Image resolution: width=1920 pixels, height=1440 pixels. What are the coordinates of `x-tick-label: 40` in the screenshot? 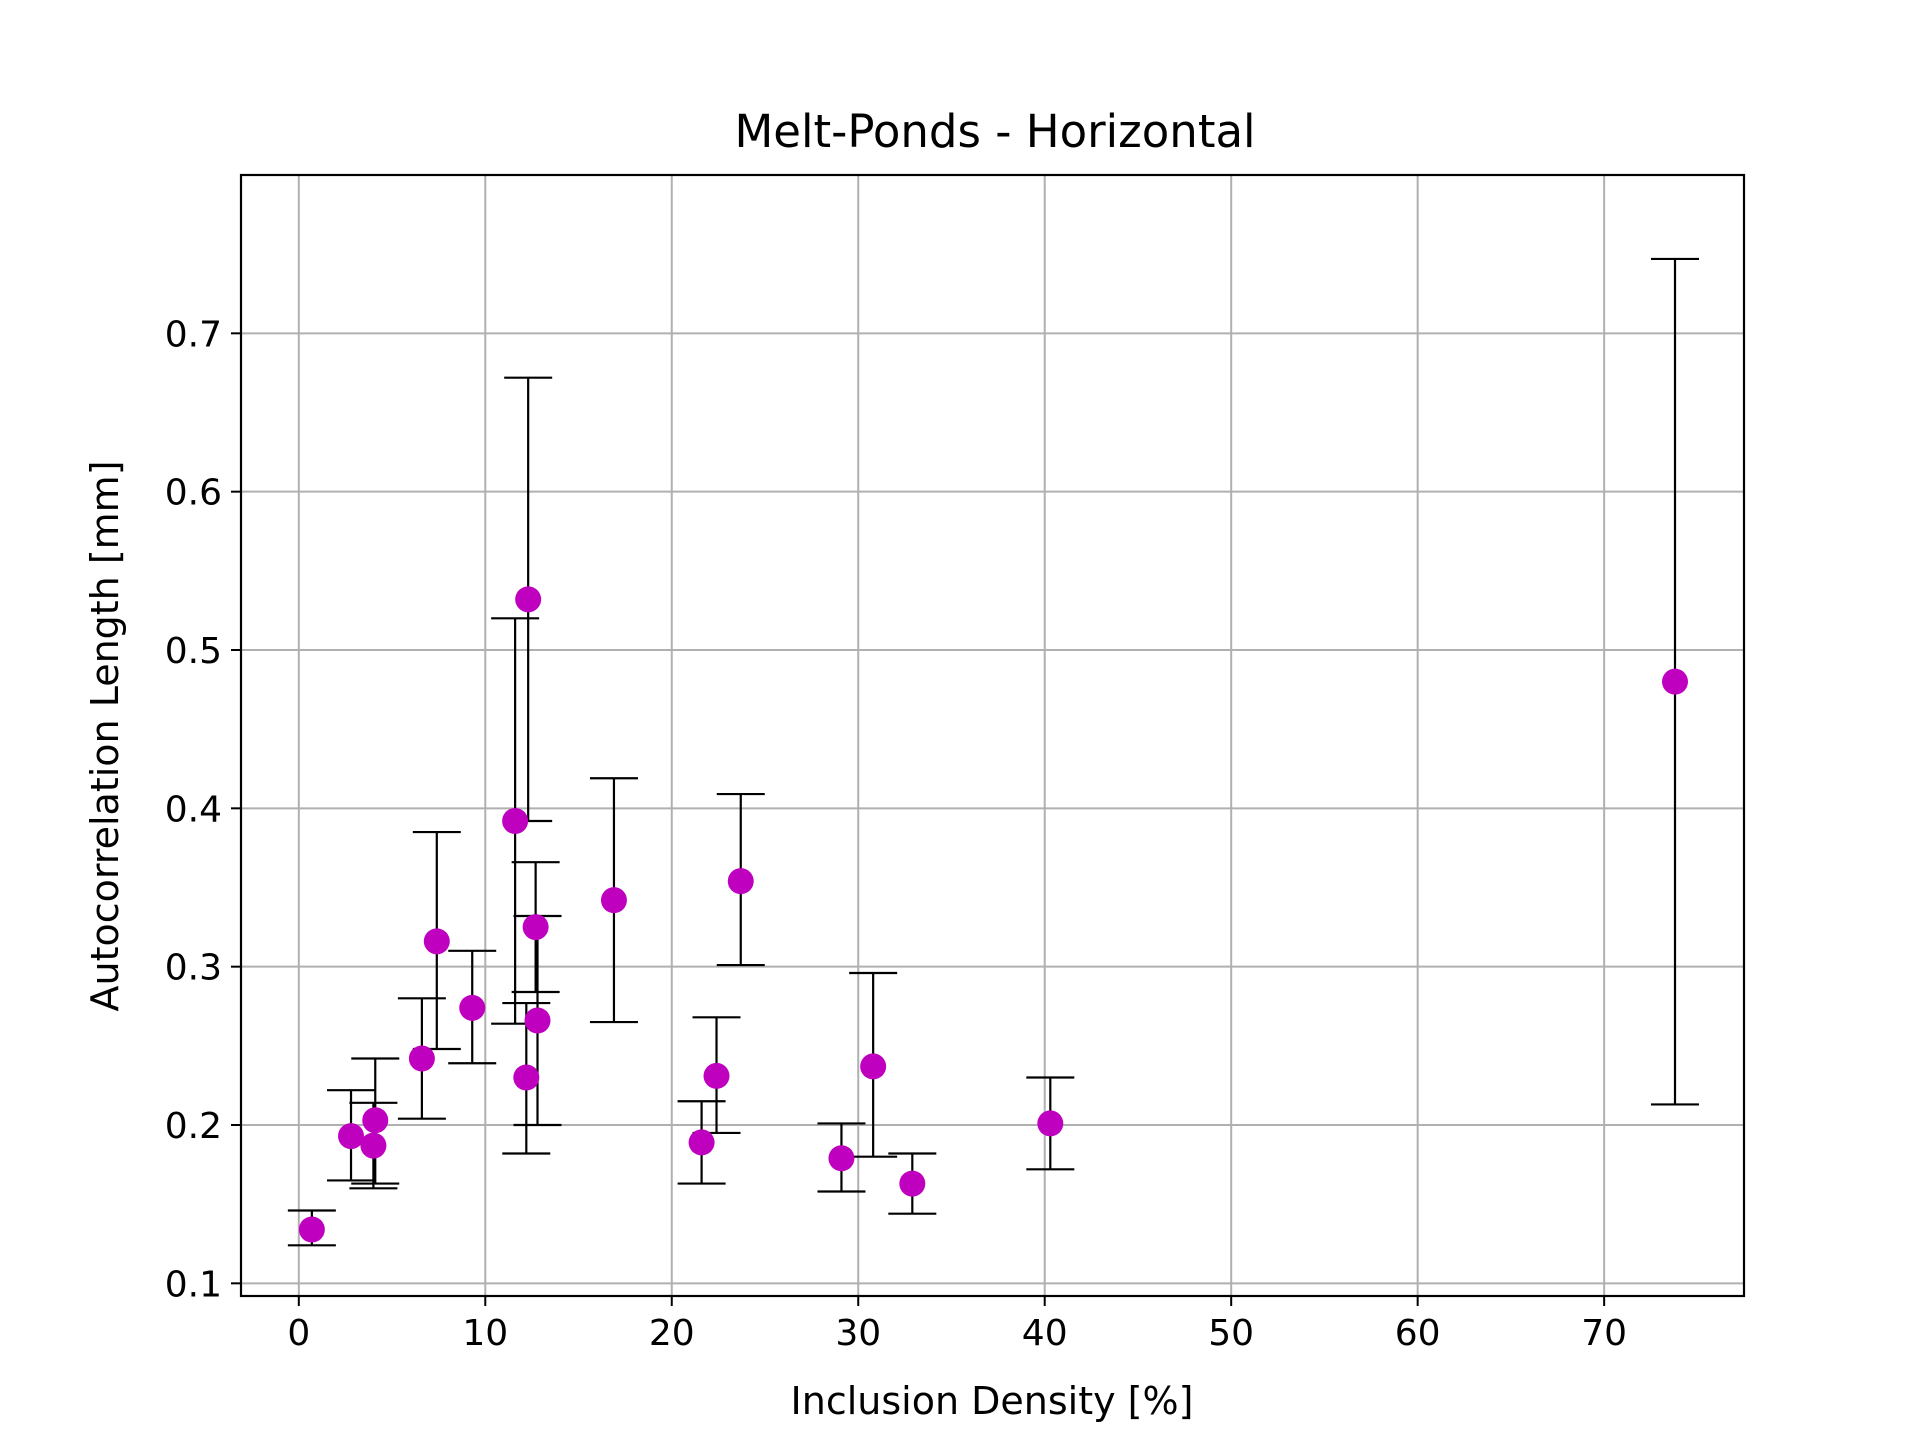 It's located at (1045, 1333).